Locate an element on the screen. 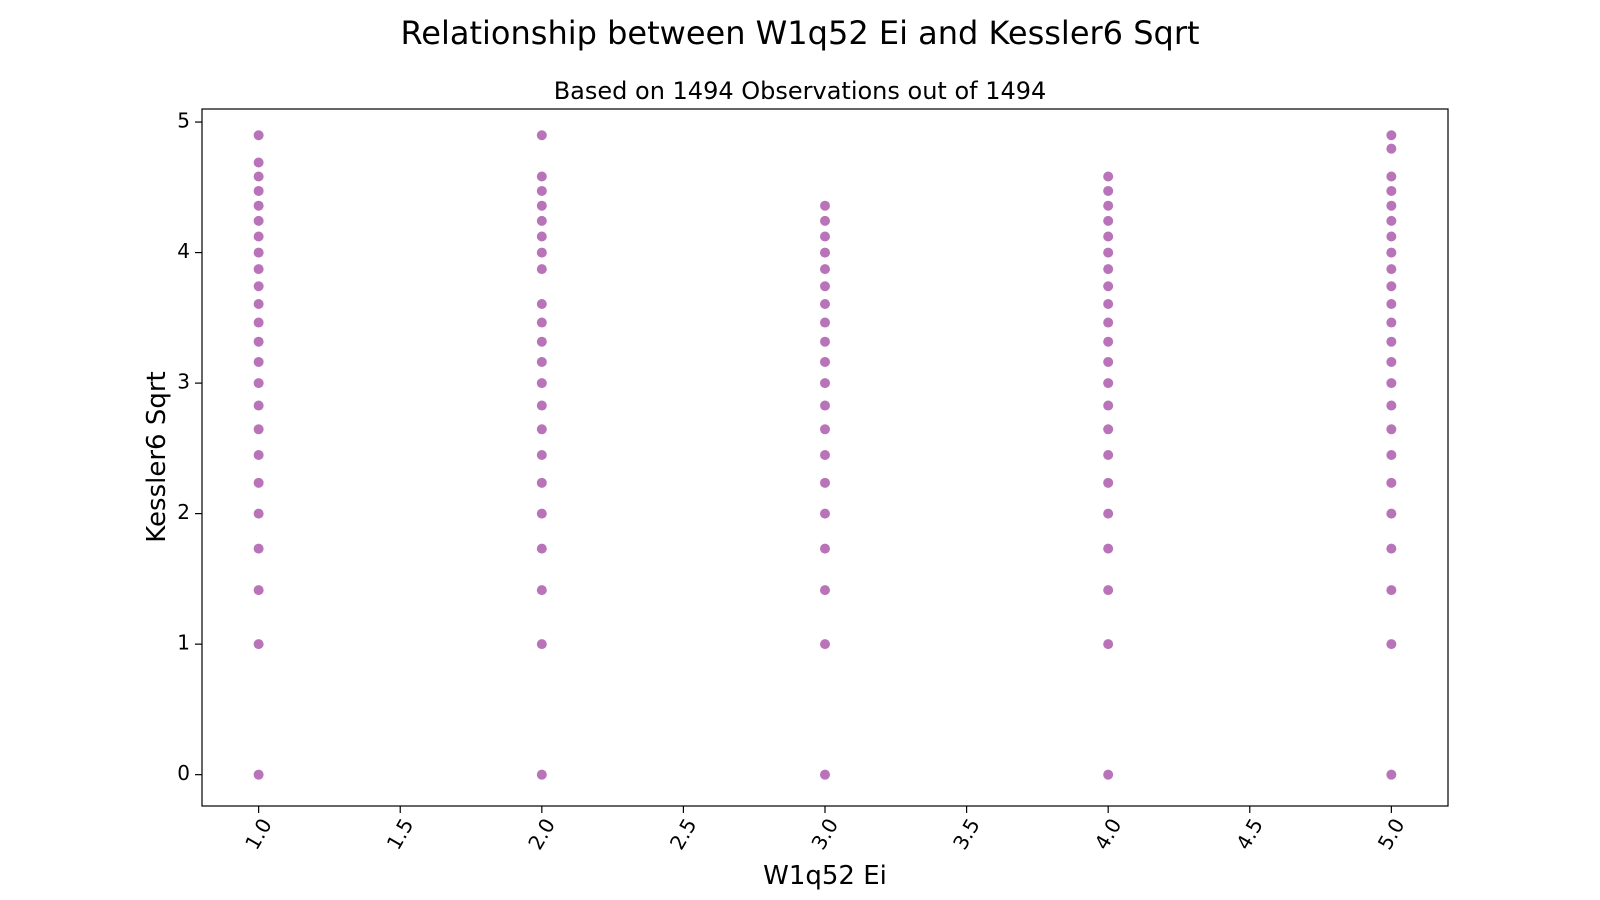  x-tick-label: 2.0 is located at coordinates (541, 834).